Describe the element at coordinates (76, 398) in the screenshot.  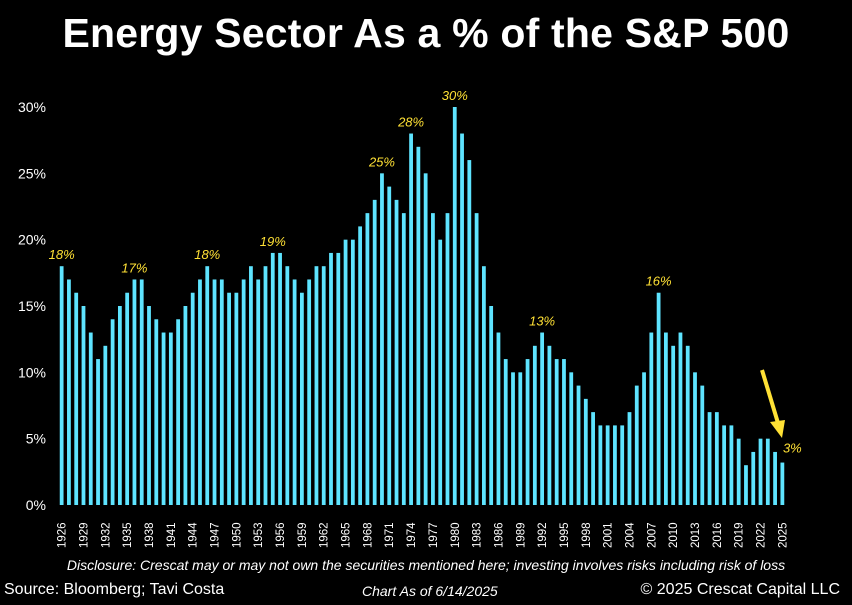
I see `bar-1928` at that location.